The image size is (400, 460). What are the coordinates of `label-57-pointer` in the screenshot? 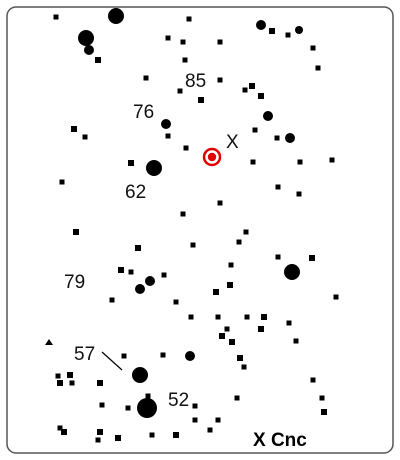 It's located at (112, 361).